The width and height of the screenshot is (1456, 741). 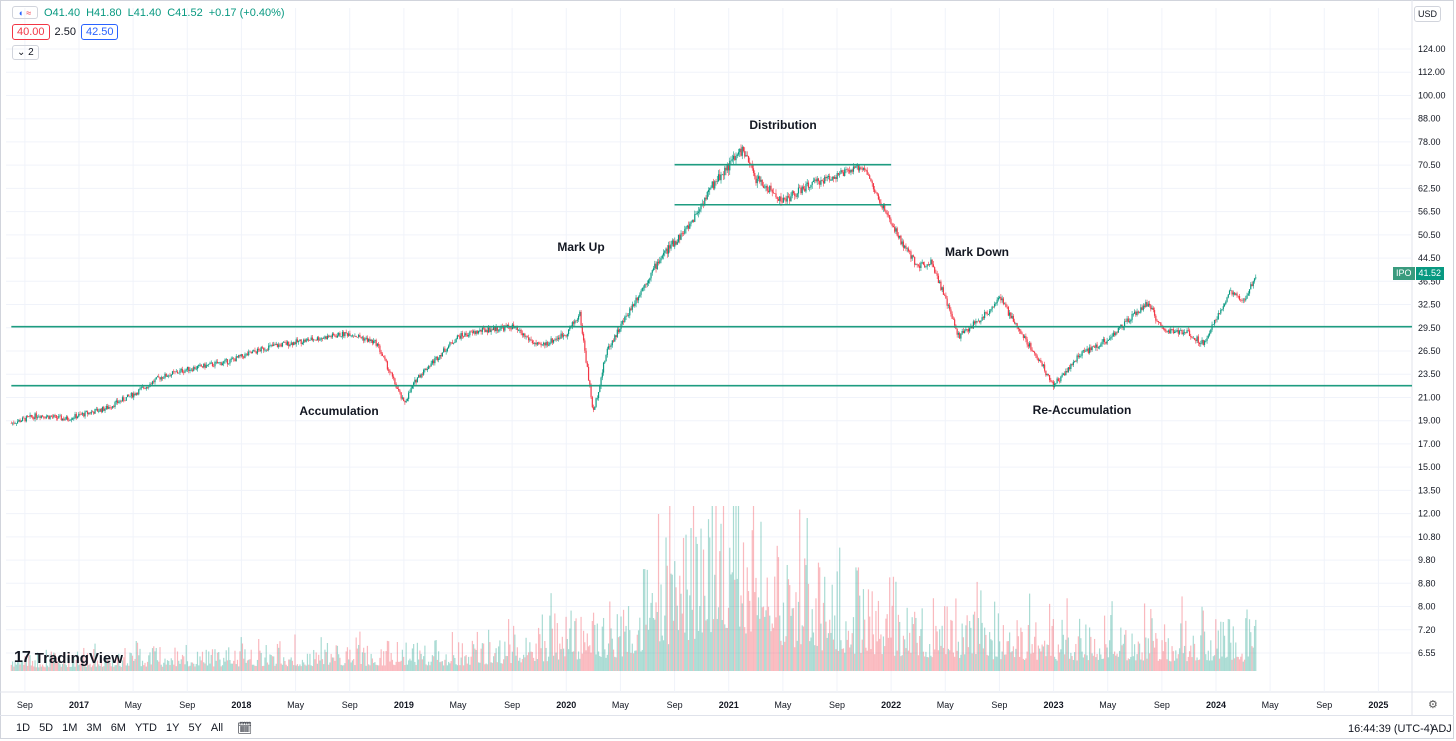 I want to click on range-6m: 6M, so click(x=118, y=728).